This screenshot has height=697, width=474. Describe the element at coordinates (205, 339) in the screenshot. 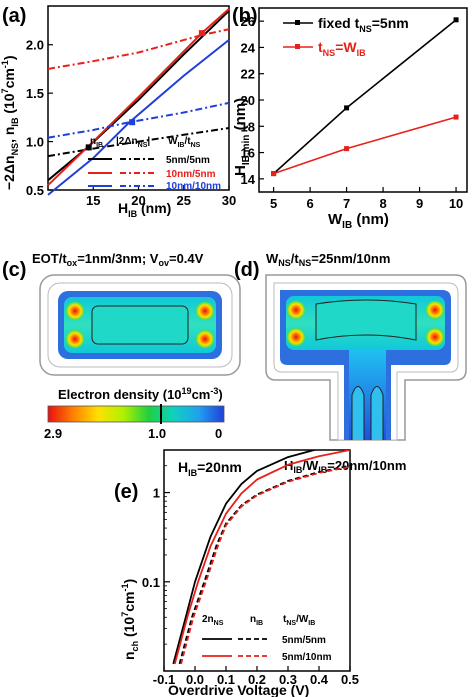

I see `hotspot-c-br` at that location.